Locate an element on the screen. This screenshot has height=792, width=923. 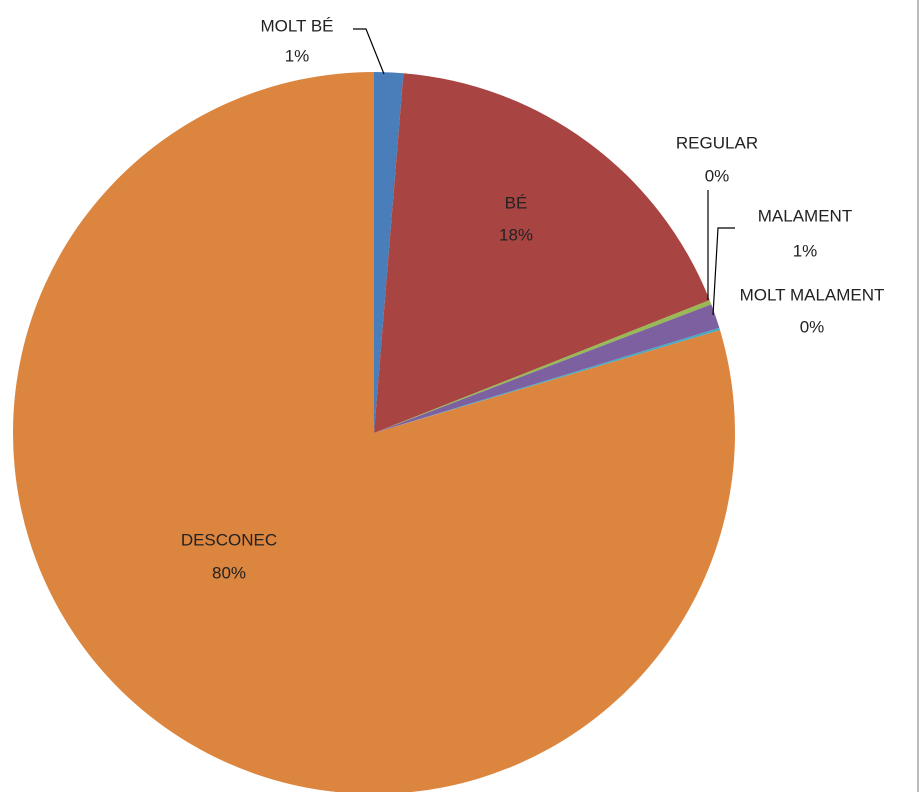
slice-value-label: 18% is located at coordinates (516, 234).